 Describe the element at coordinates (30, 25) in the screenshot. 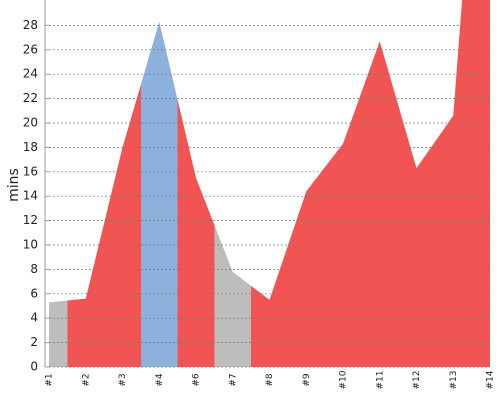

I see `y-tick-label: 28` at that location.